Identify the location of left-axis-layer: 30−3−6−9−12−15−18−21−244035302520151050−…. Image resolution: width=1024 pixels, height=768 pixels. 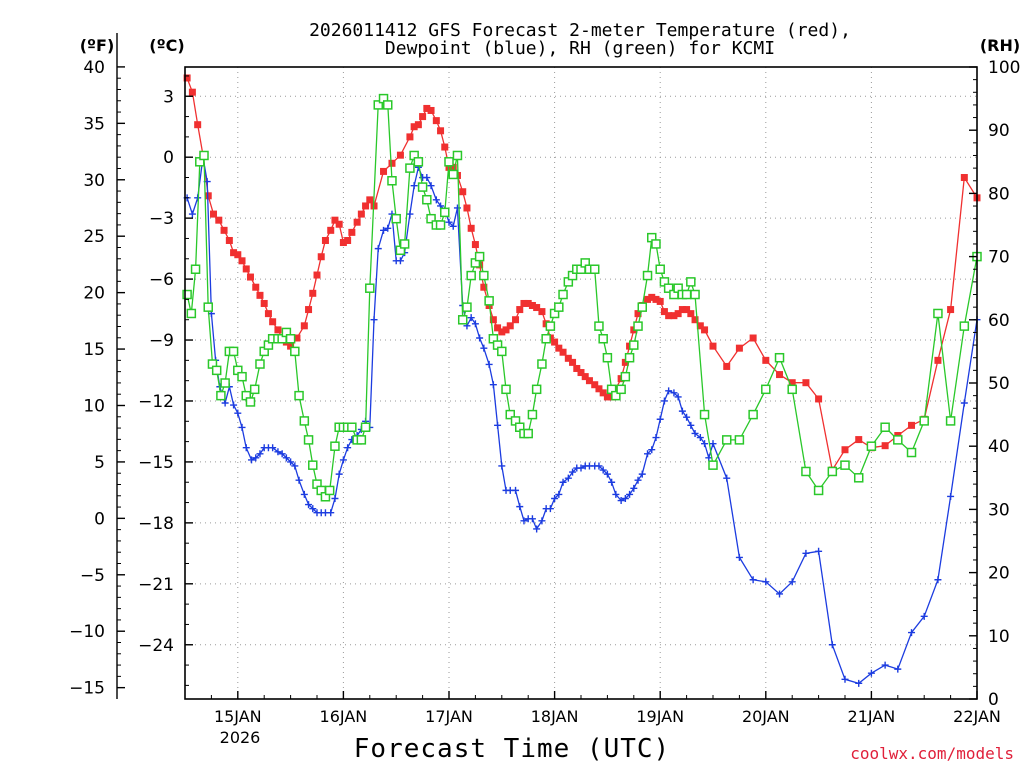
(131, 366).